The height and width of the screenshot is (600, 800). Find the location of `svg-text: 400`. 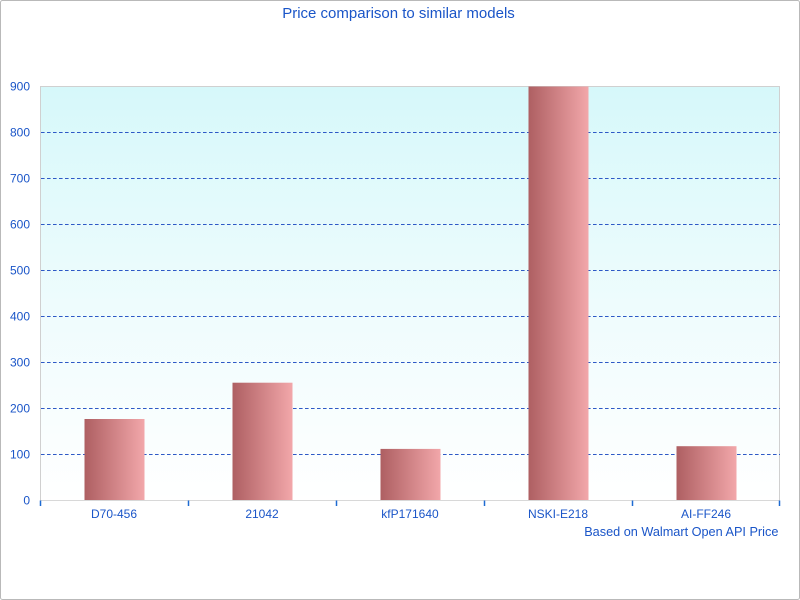

svg-text: 400 is located at coordinates (20, 317).